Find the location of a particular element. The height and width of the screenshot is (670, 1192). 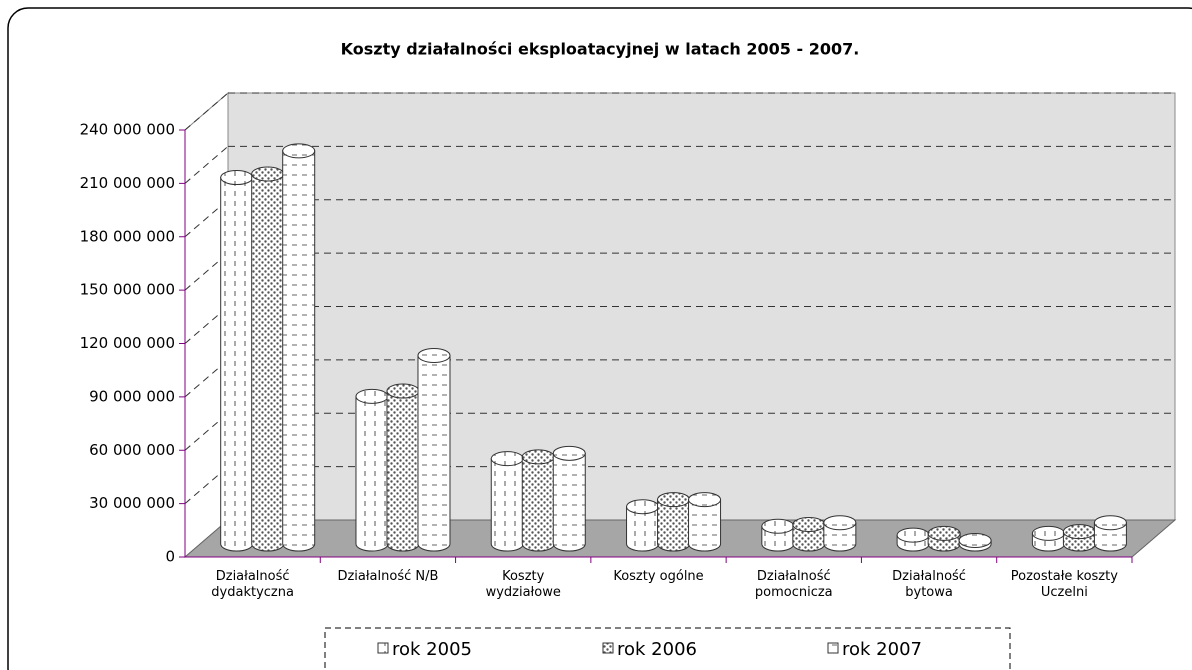

y-tick-label: 0 is located at coordinates (170, 557).